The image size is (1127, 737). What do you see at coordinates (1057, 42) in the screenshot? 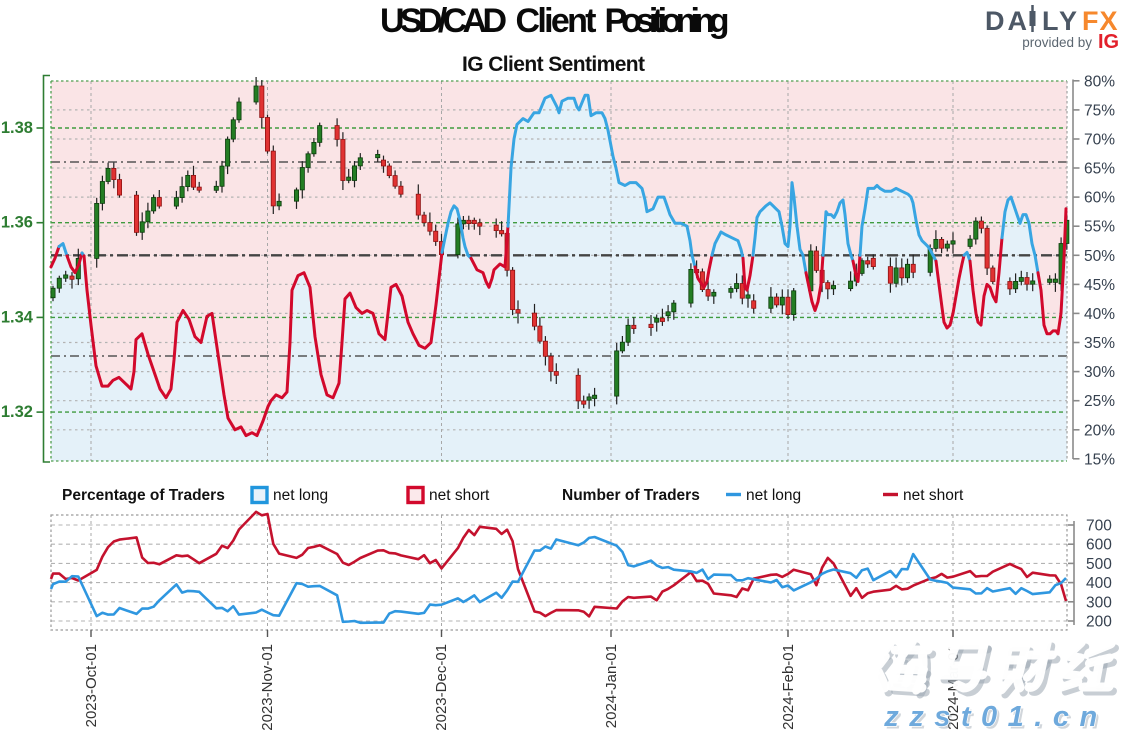
I see `svg-text: provided by` at bounding box center [1057, 42].